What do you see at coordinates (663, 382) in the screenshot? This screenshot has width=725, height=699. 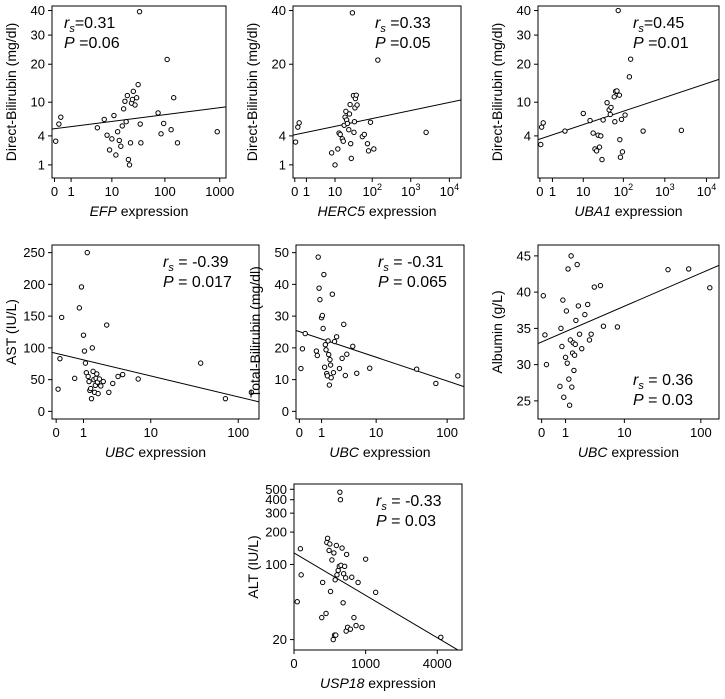 I see `spearman-r-label: rs = 0.36` at bounding box center [663, 382].